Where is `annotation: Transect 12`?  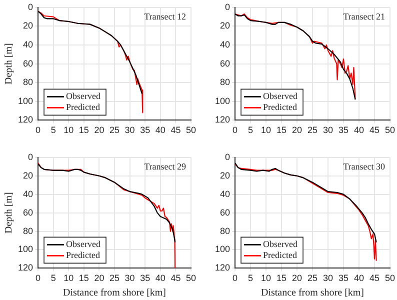 annotation: Transect 12 is located at coordinates (165, 16).